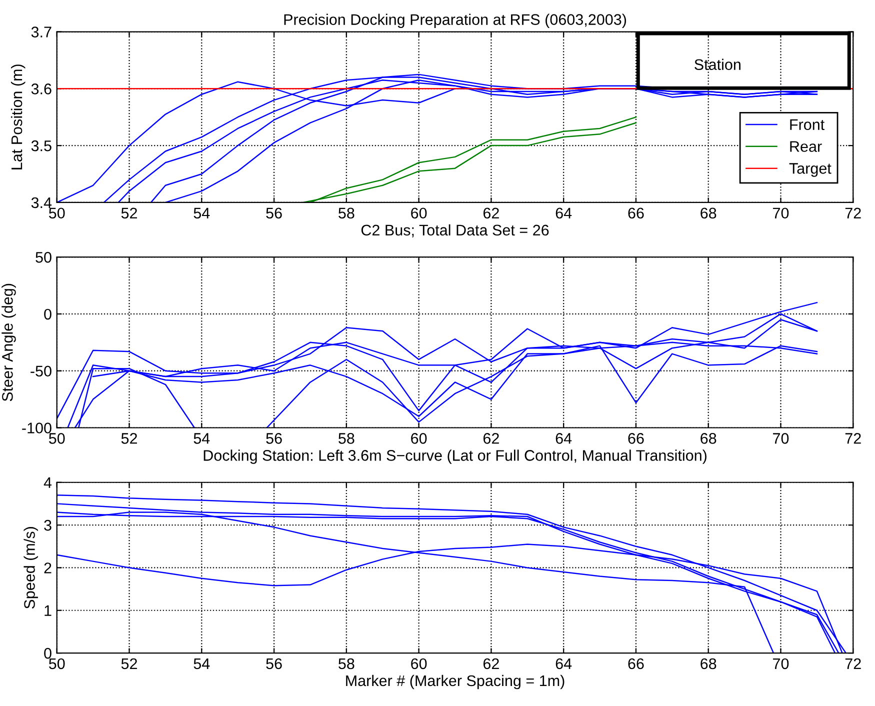 This screenshot has height=706, width=875. I want to click on y-tick-label: 50, so click(44, 257).